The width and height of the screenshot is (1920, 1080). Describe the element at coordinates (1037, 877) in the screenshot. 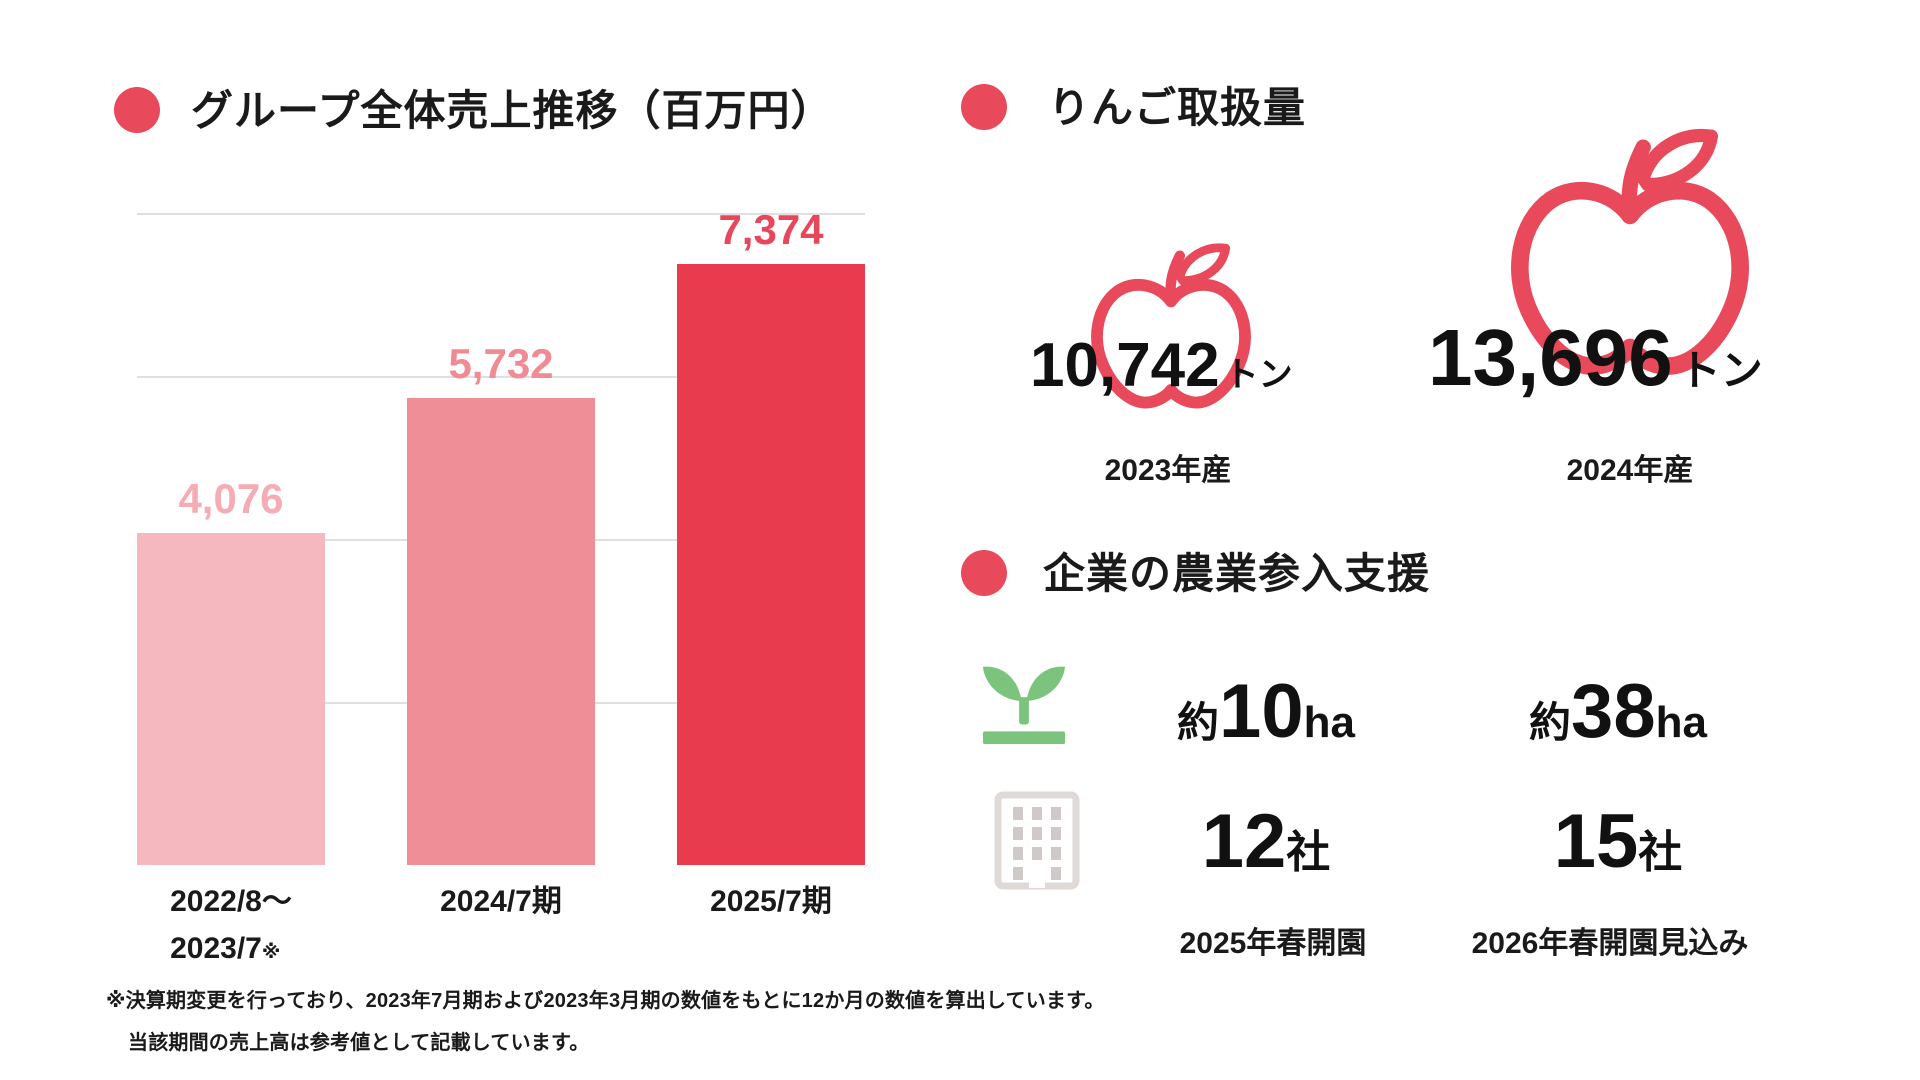

I see `building-door` at that location.